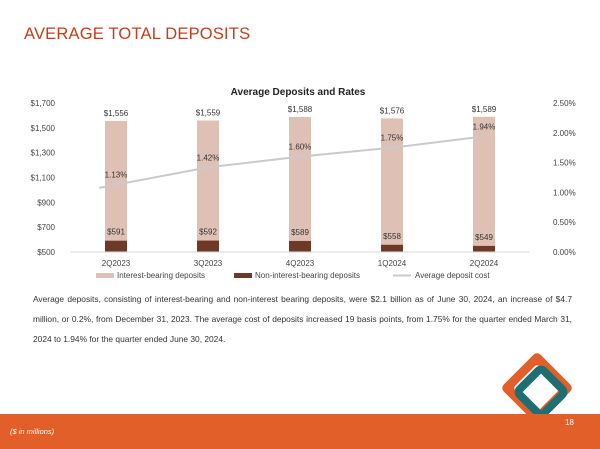  What do you see at coordinates (392, 138) in the screenshot?
I see `line-label-average-deposit-cost: 1.75%` at bounding box center [392, 138].